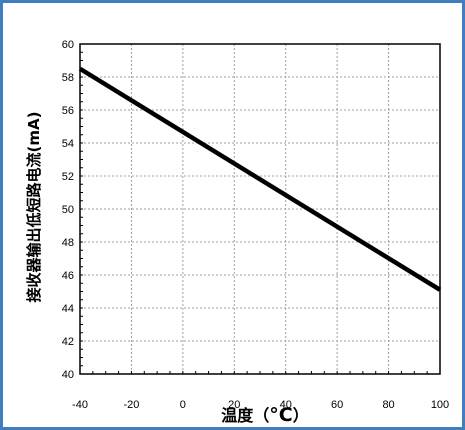  What do you see at coordinates (68, 342) in the screenshot?
I see `y-tick-label: 42` at bounding box center [68, 342].